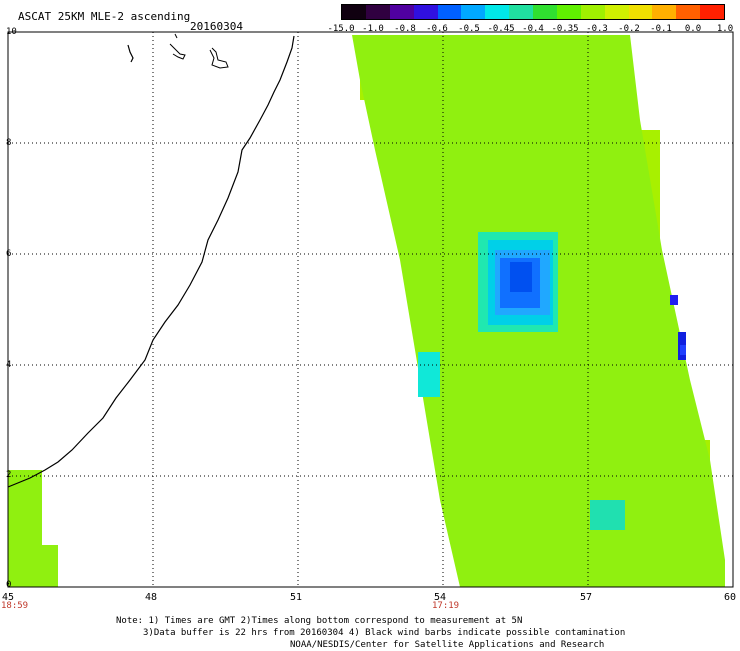 The height and width of the screenshot is (651, 740). What do you see at coordinates (11, 32) in the screenshot?
I see `y-tick-10: 10` at bounding box center [11, 32].